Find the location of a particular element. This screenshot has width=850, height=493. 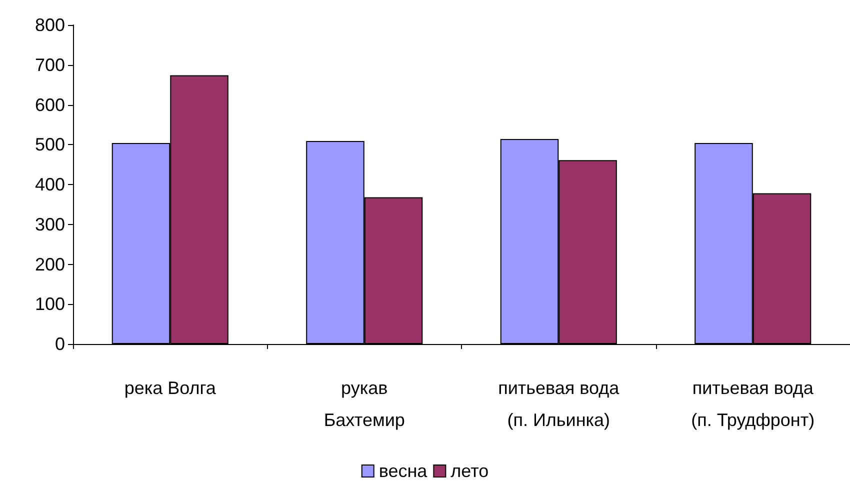

y-tick-label: 800 is located at coordinates (49, 25).